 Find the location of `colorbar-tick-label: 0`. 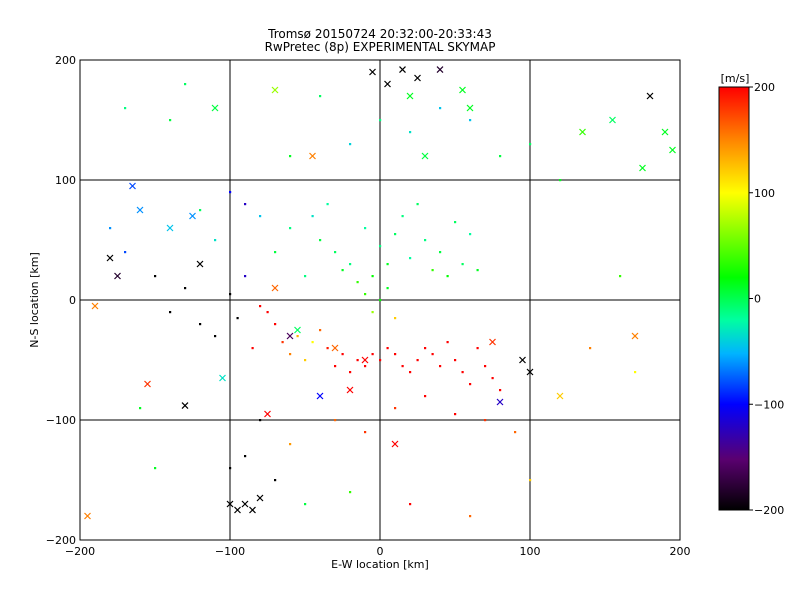

colorbar-tick-label: 0 is located at coordinates (757, 299).